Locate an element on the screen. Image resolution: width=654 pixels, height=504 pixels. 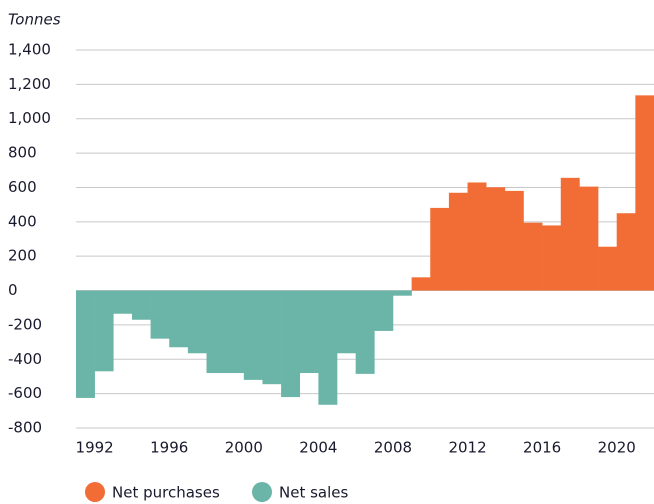
y-tick-label: 1,000 is located at coordinates (29, 118).